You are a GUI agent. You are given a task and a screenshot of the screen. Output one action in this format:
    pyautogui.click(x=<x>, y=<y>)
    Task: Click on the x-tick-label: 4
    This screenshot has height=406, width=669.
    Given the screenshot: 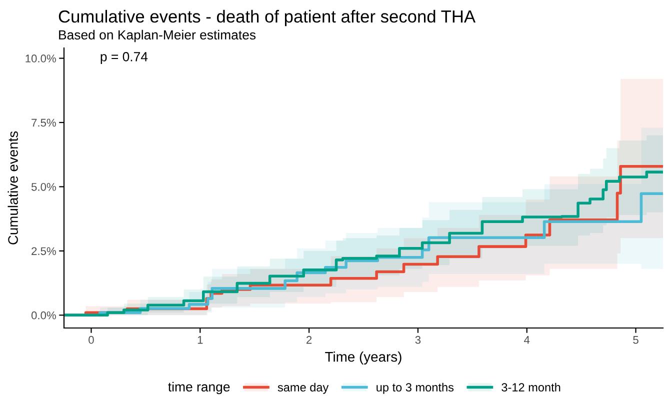 What is the action you would take?
    pyautogui.click(x=527, y=340)
    